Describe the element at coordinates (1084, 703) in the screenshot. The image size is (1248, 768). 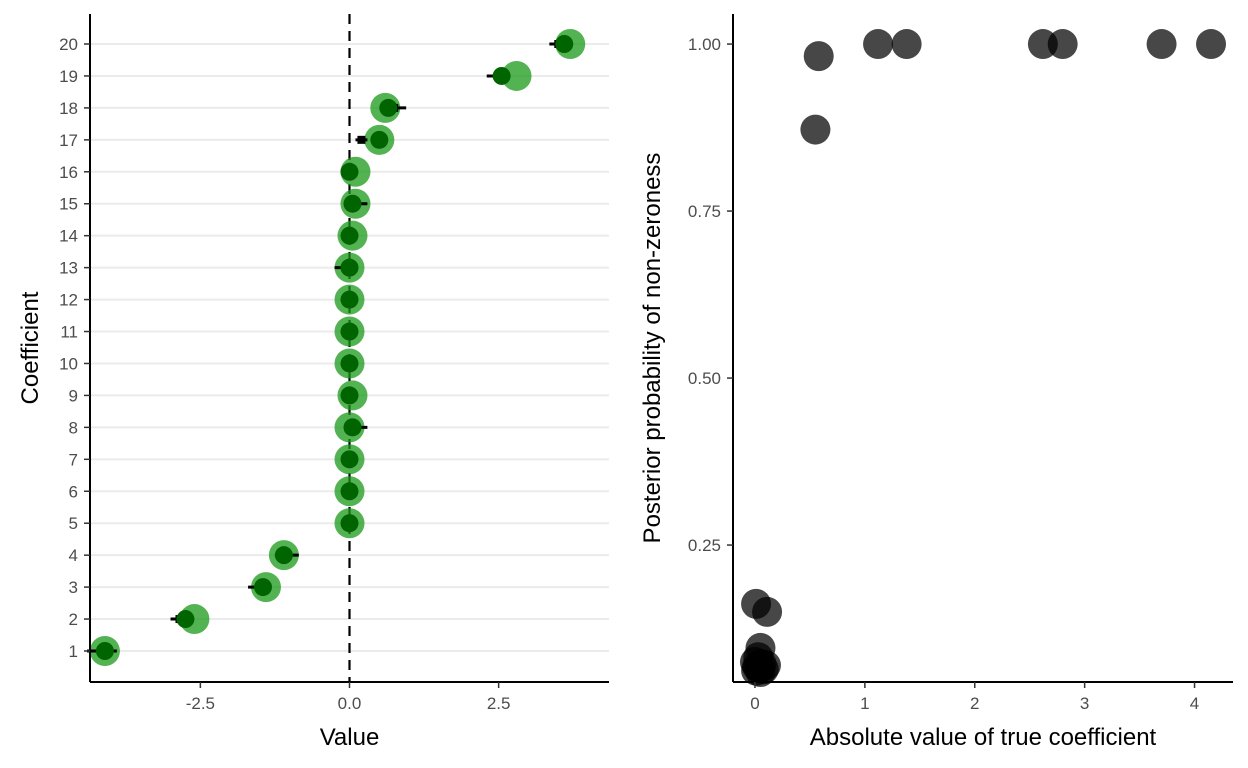
I see `x-tick-label-3: 3` at that location.